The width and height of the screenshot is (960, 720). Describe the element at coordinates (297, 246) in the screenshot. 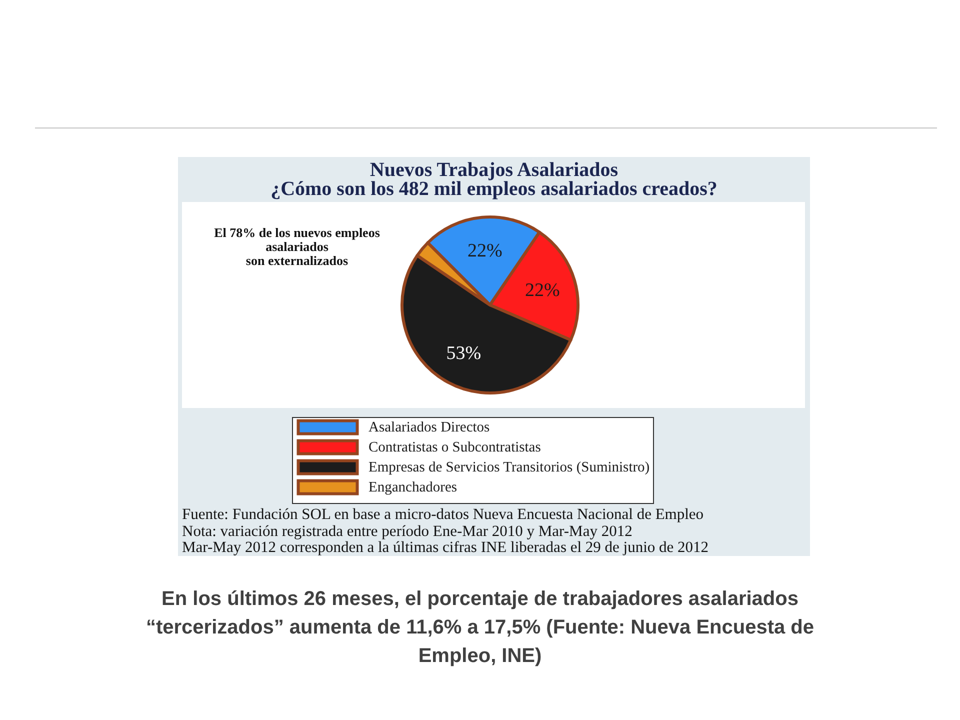

I see `text: El 78% de los nuevos empleos asalariados son externalizados` at that location.